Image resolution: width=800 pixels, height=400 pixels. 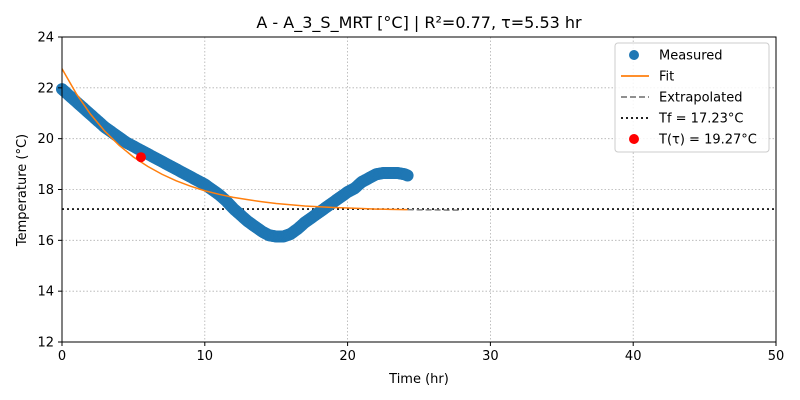 What do you see at coordinates (634, 55) in the screenshot?
I see `legend-marker-scatter` at bounding box center [634, 55].